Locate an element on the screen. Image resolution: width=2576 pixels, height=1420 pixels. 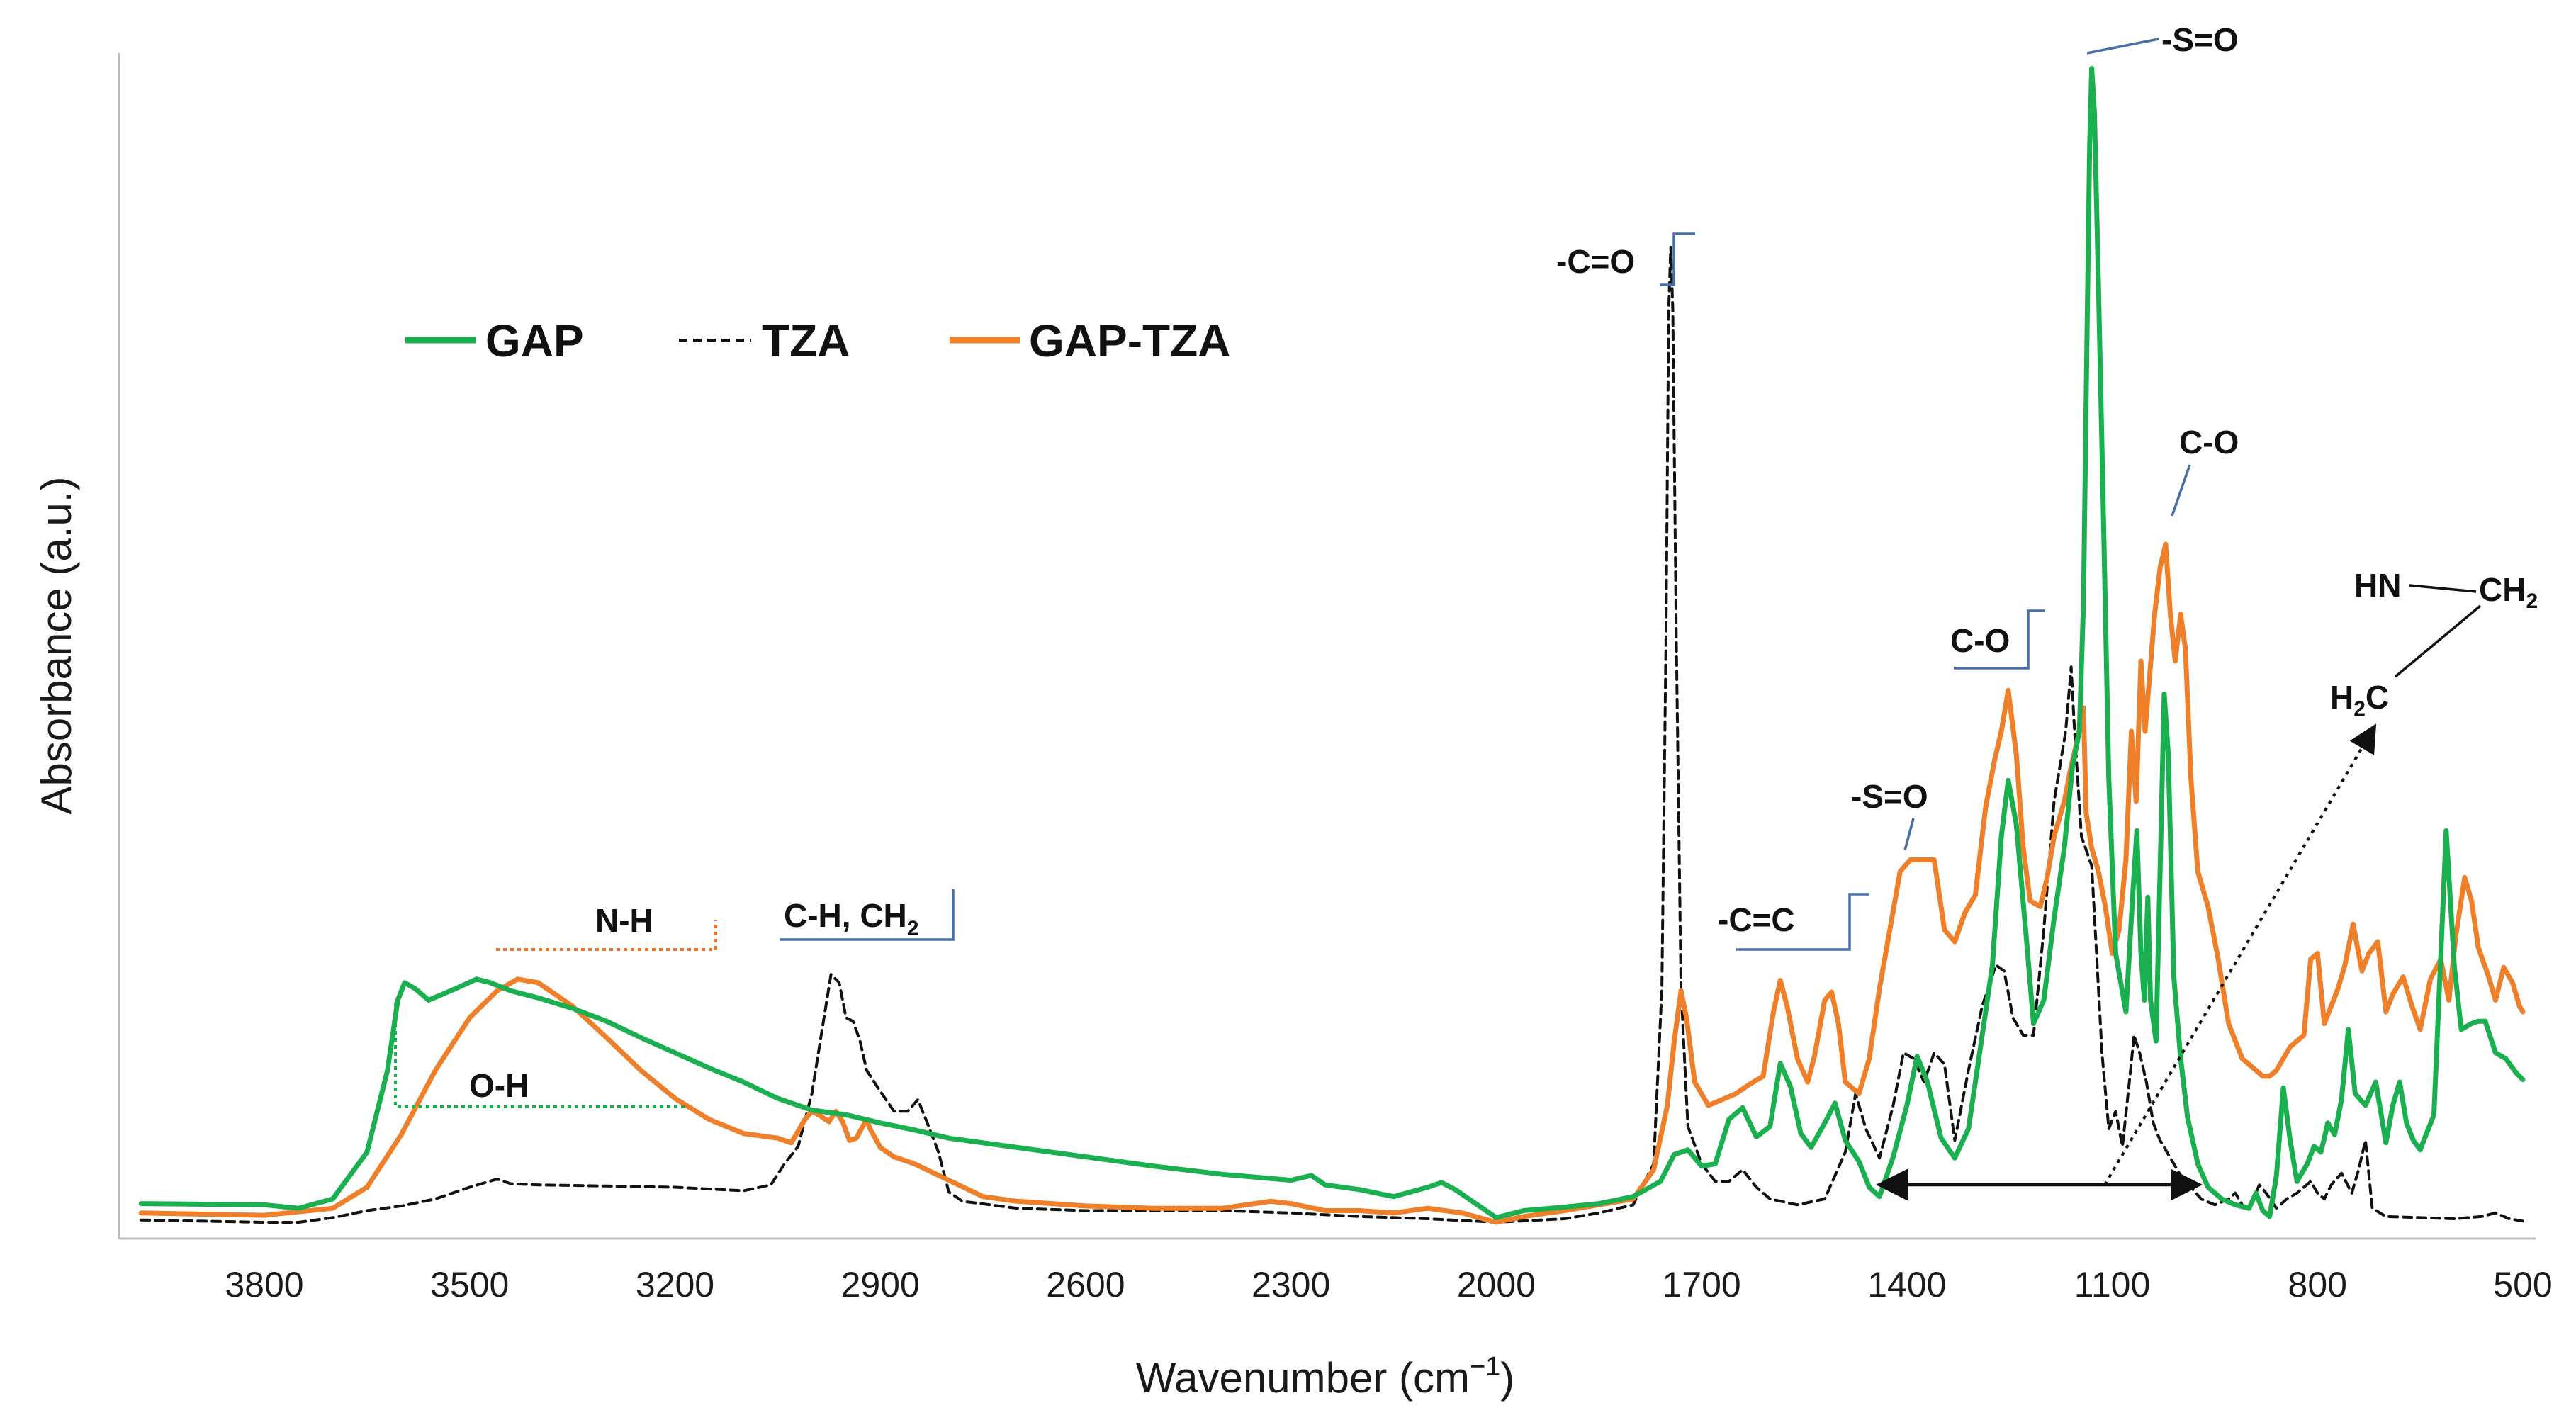
legend-label-gap: GAP is located at coordinates (534, 340).